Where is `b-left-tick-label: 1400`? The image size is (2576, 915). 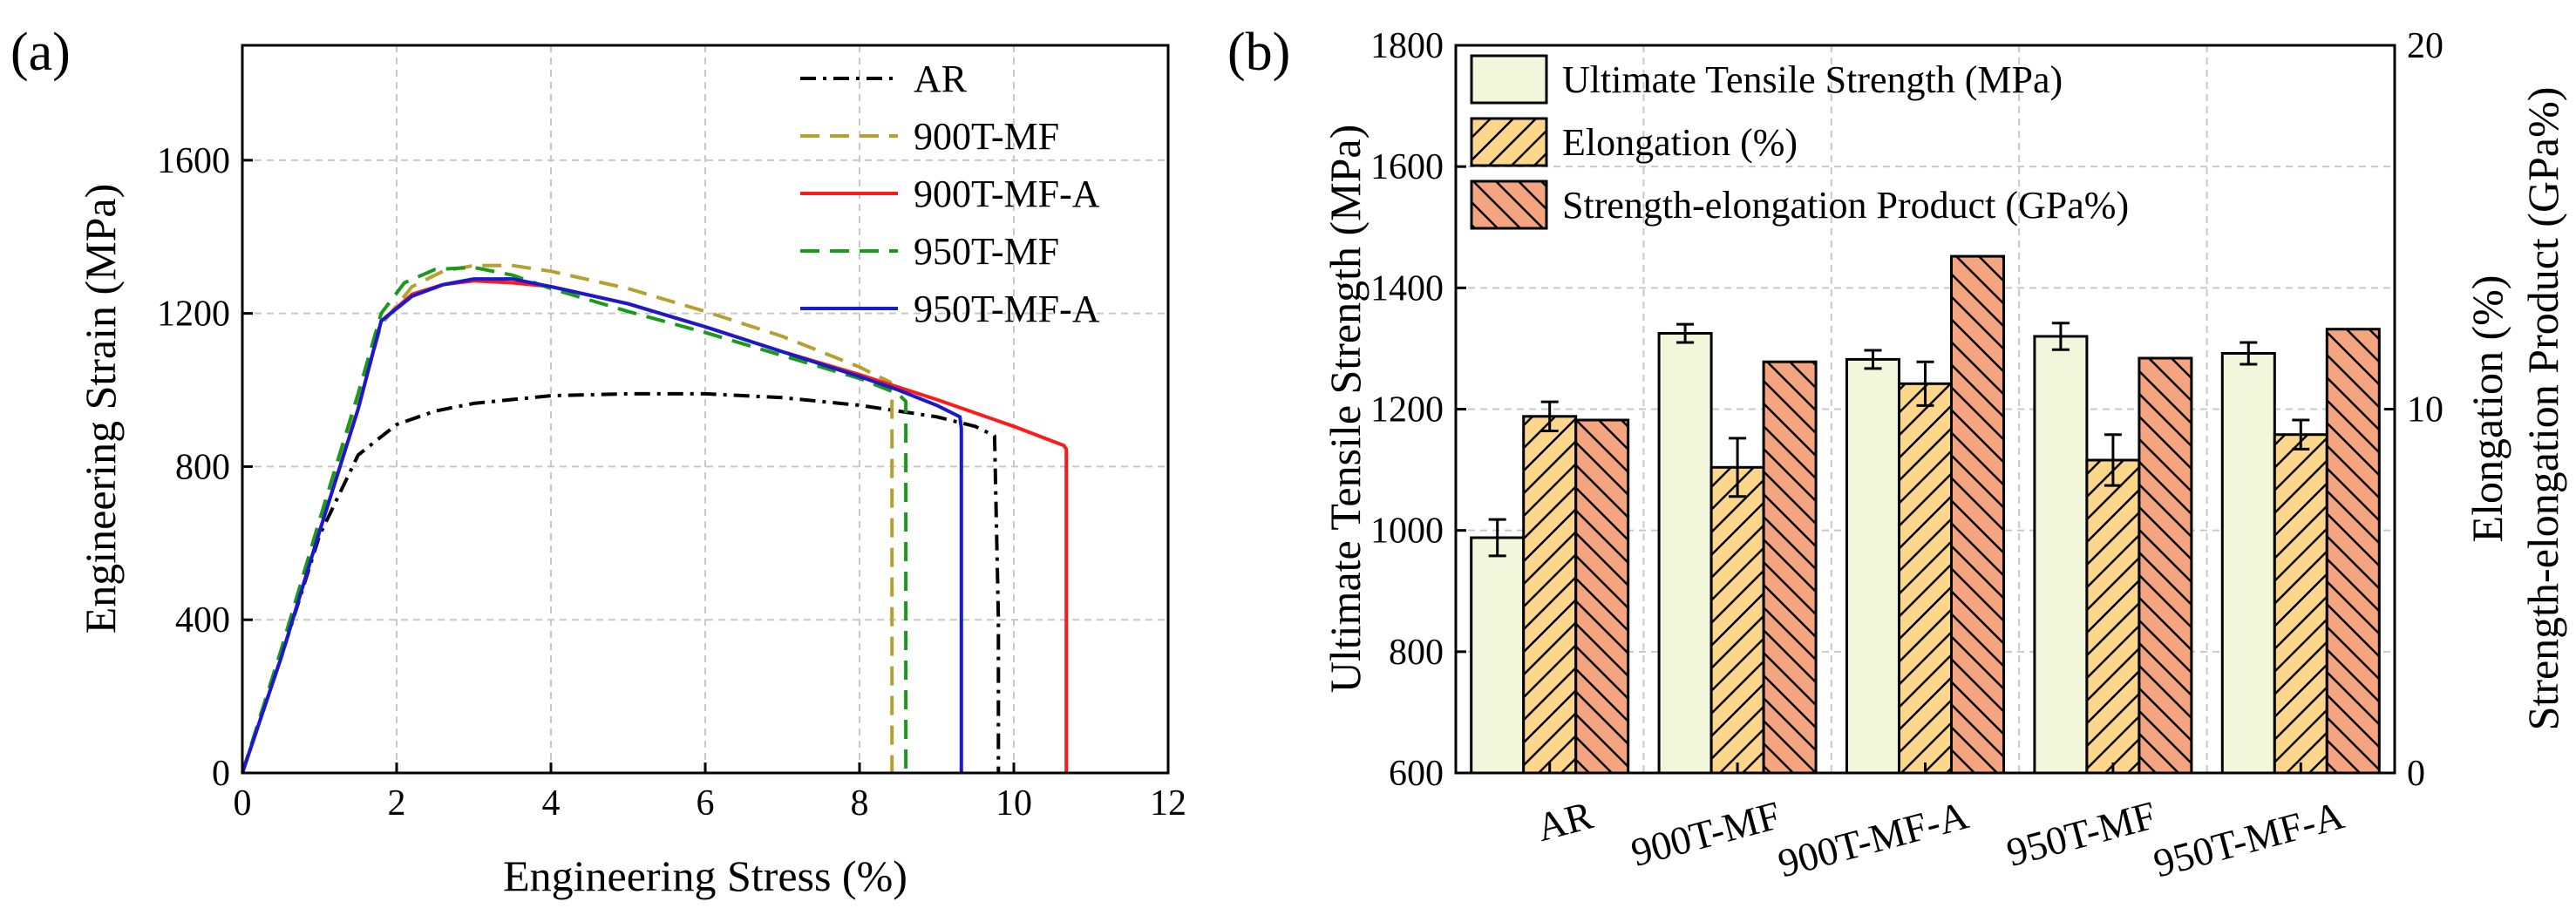
b-left-tick-label: 1400 is located at coordinates (1407, 288).